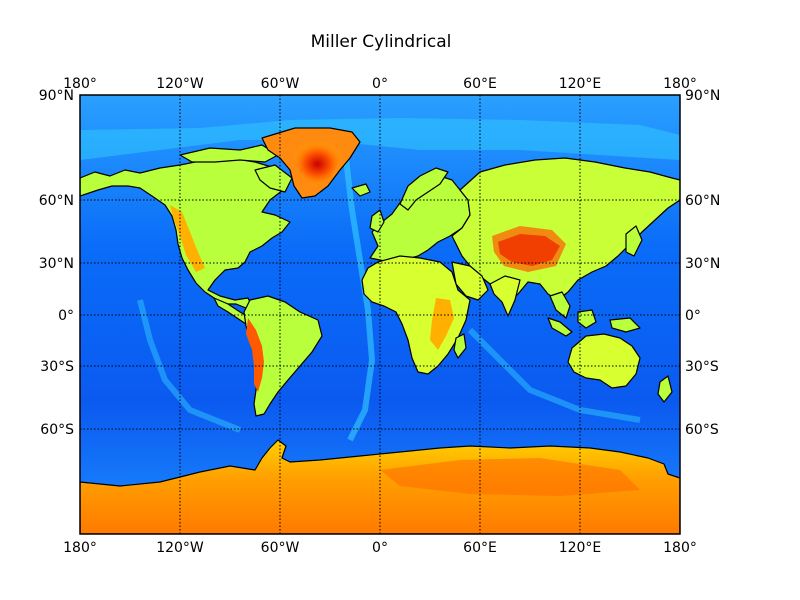  Describe the element at coordinates (273, 178) in the screenshot. I see `baffin-island` at that location.